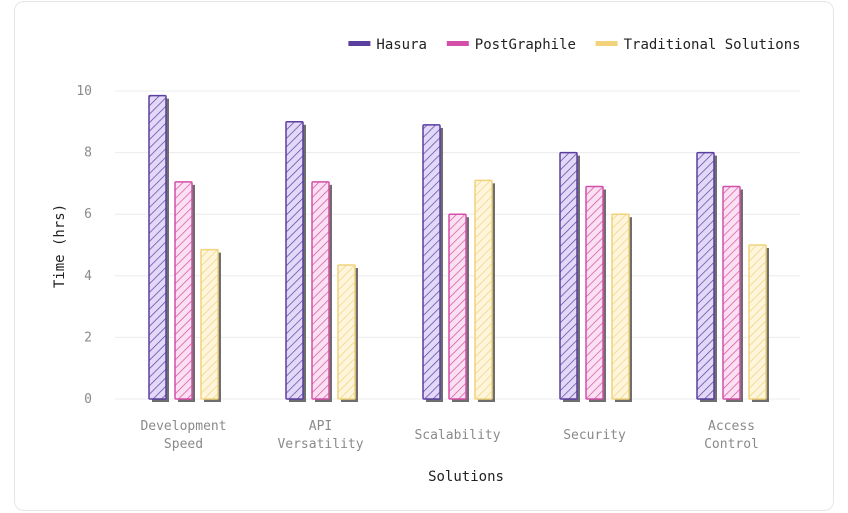 The height and width of the screenshot is (513, 848). Describe the element at coordinates (60, 246) in the screenshot. I see `y-axis-title: Time (hrs)` at that location.